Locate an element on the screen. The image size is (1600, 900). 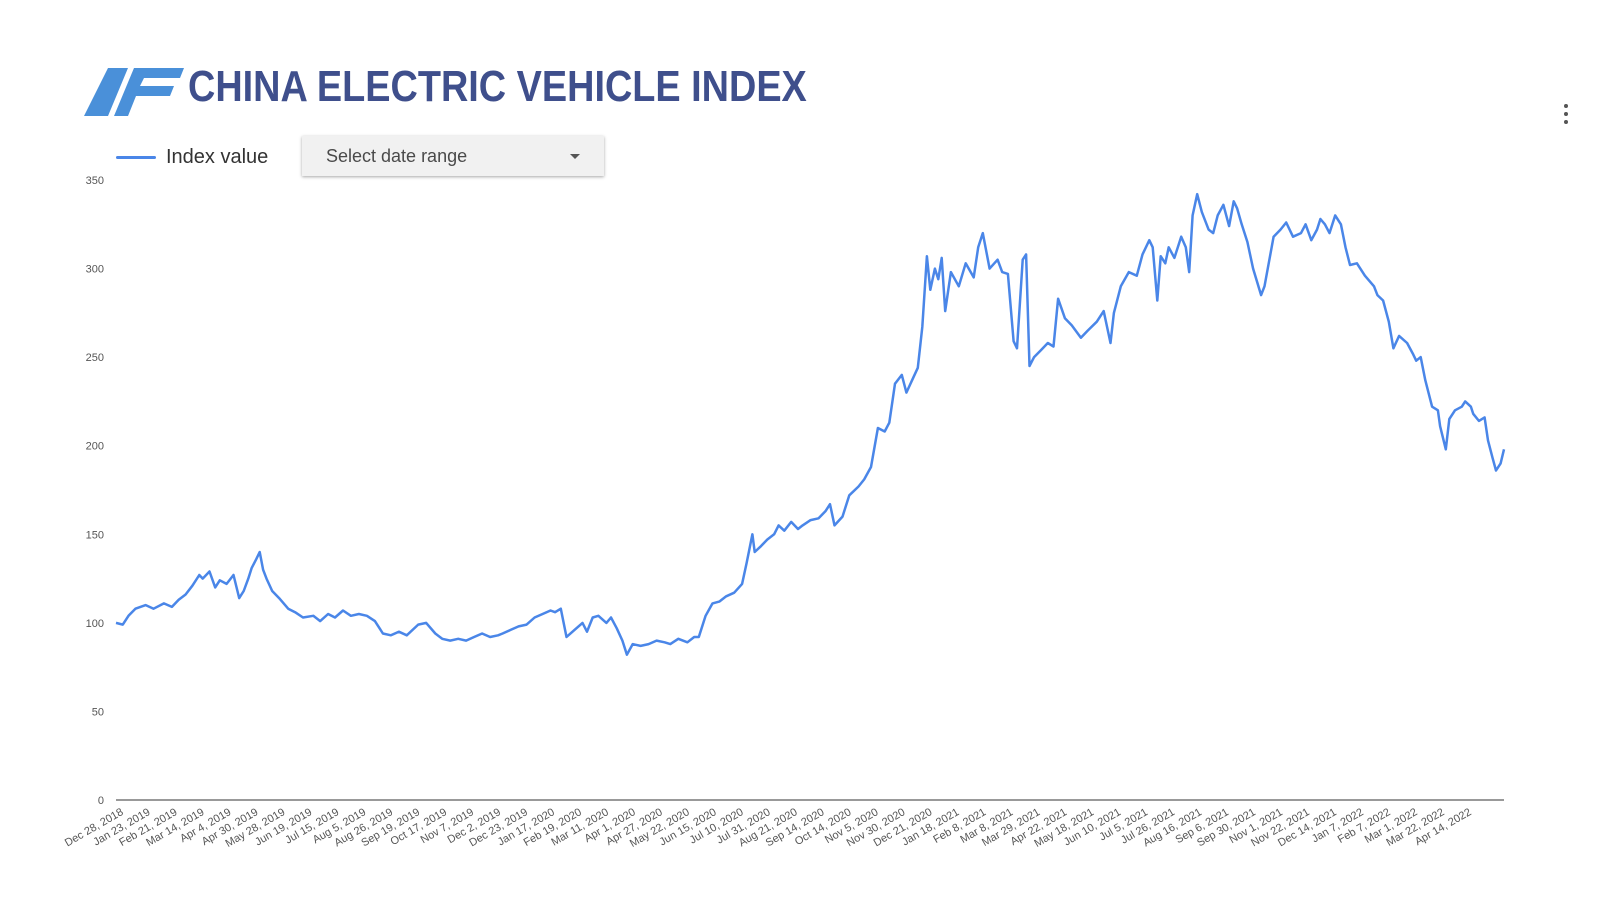
y-tick-label: 50 is located at coordinates (98, 712).